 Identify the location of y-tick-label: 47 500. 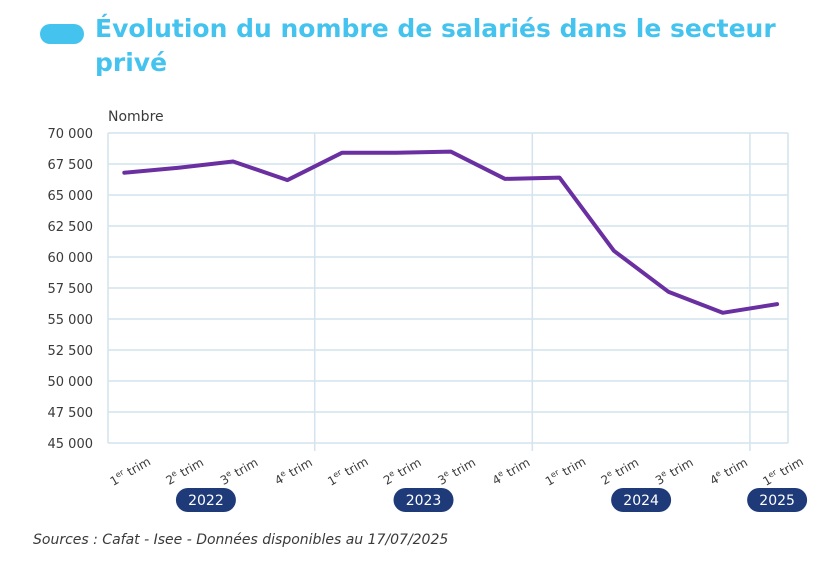
(71, 413).